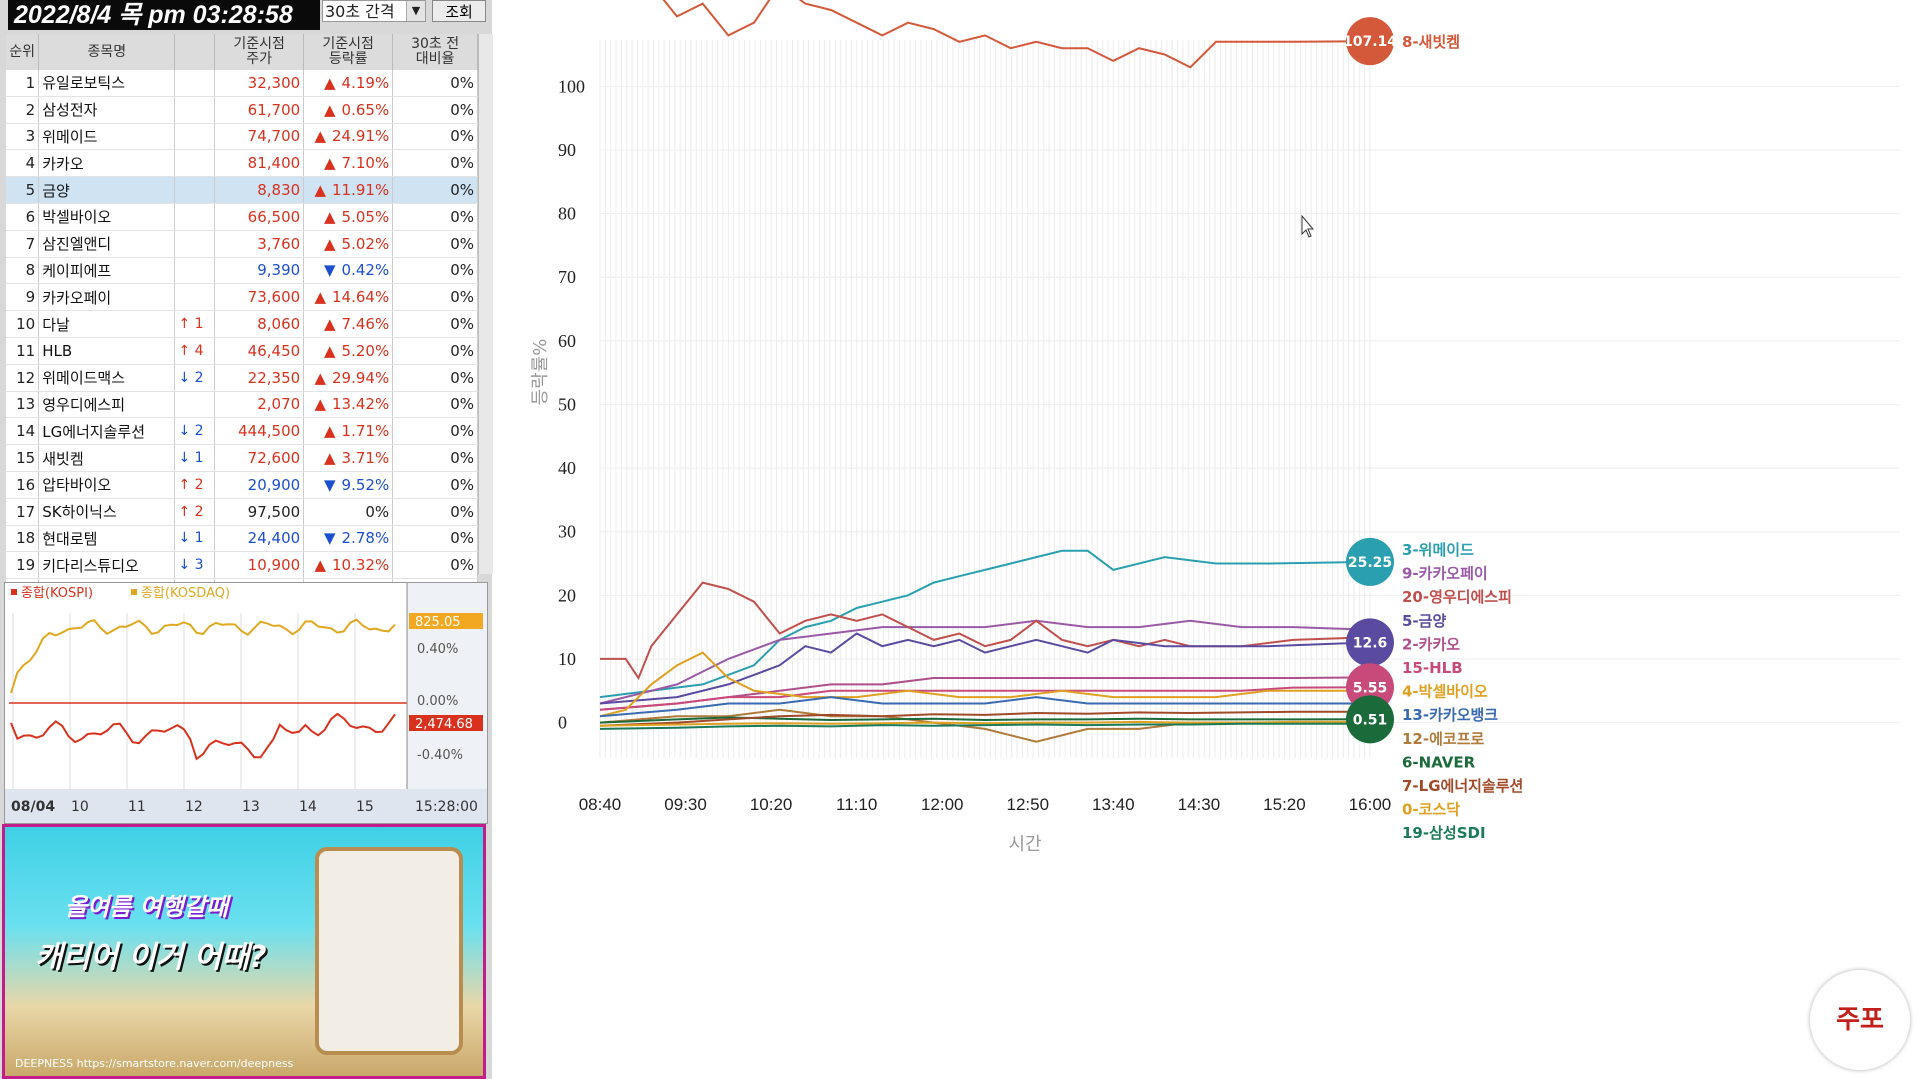 The width and height of the screenshot is (1918, 1079). I want to click on price-cell: 97,500, so click(259, 512).